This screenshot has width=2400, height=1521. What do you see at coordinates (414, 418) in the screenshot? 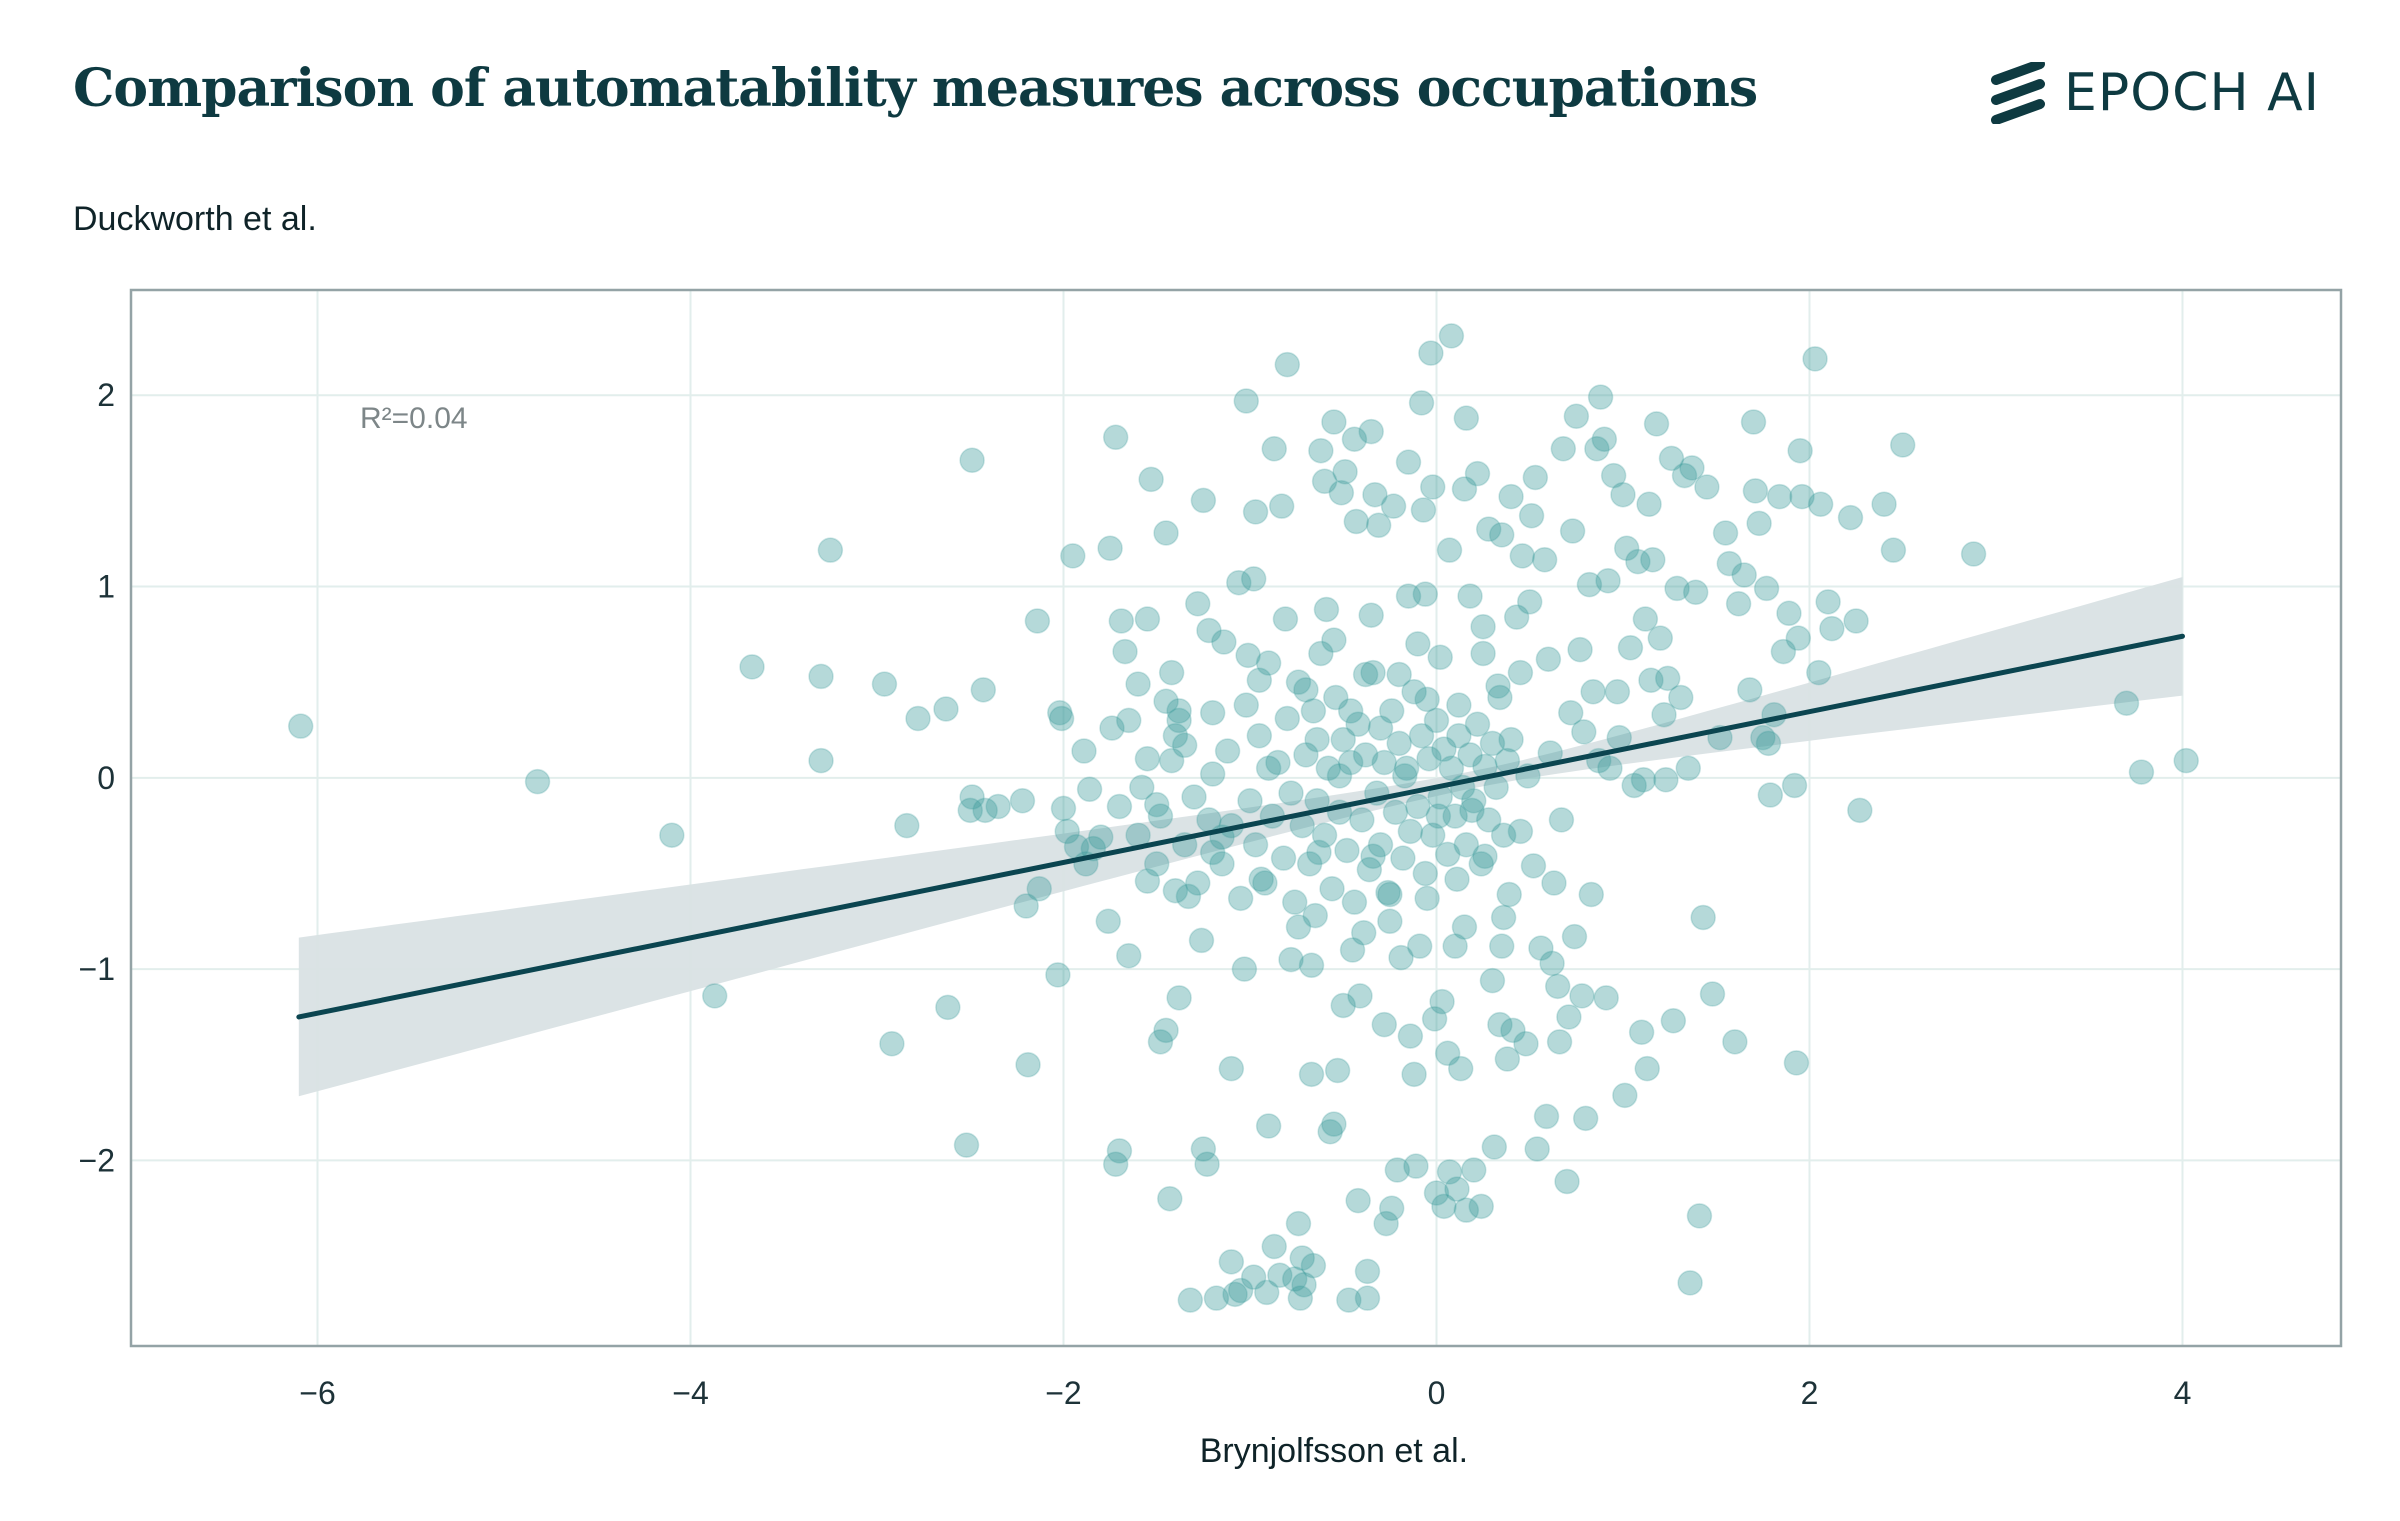
I see `r-squared-annotation: R²=0.04` at bounding box center [414, 418].